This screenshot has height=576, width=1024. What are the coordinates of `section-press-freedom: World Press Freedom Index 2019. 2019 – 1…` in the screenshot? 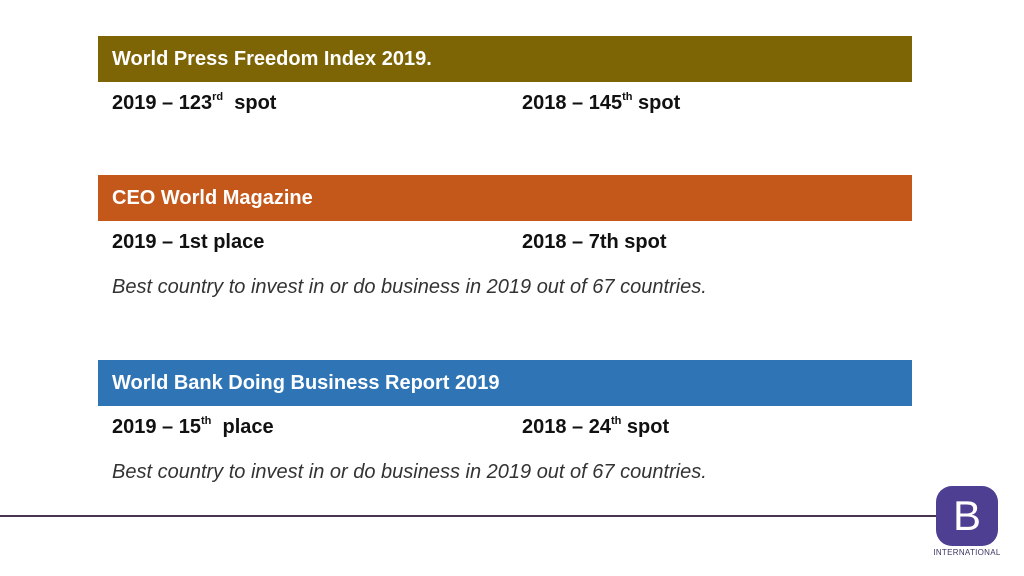 It's located at (505, 79).